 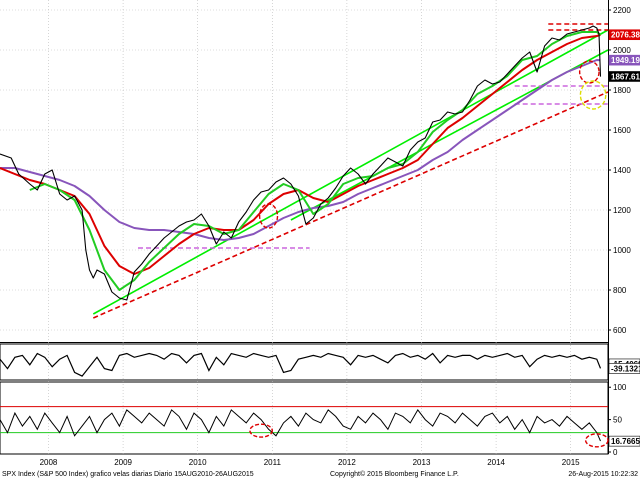 What do you see at coordinates (603, 474) in the screenshot?
I see `footer-right: 26-Aug-2015 10:22:32` at bounding box center [603, 474].